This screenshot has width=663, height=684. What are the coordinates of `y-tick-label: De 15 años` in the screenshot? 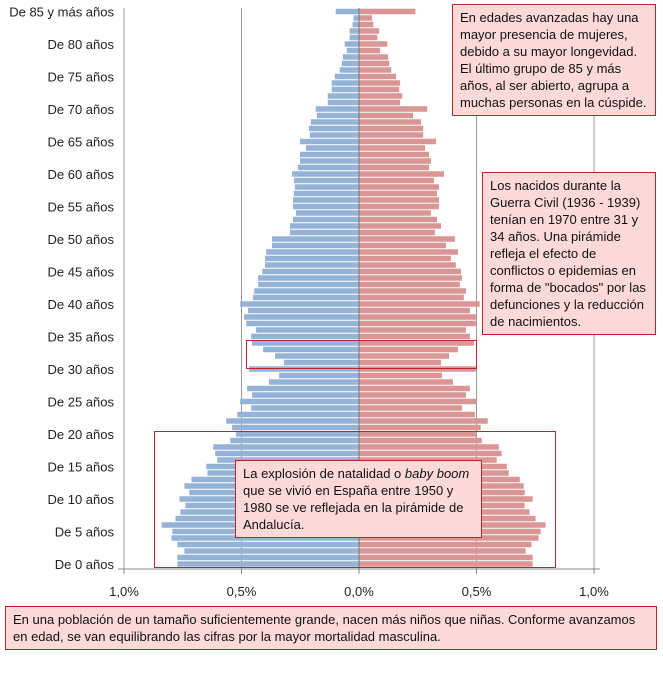 It's located at (81, 467).